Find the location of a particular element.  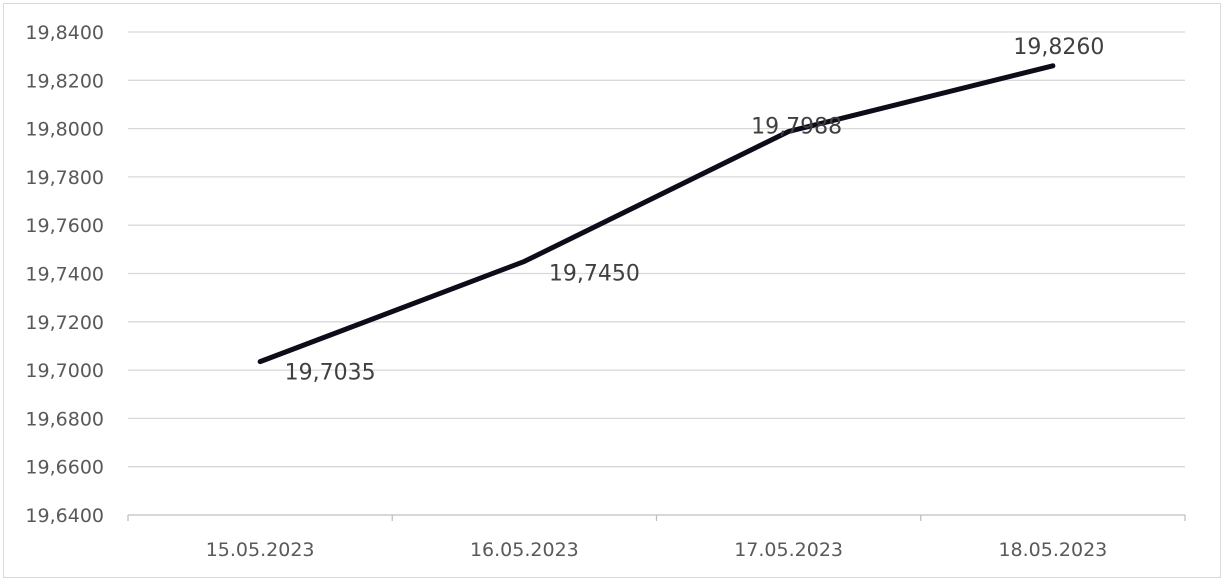

data-label: 19,7450 is located at coordinates (594, 273).